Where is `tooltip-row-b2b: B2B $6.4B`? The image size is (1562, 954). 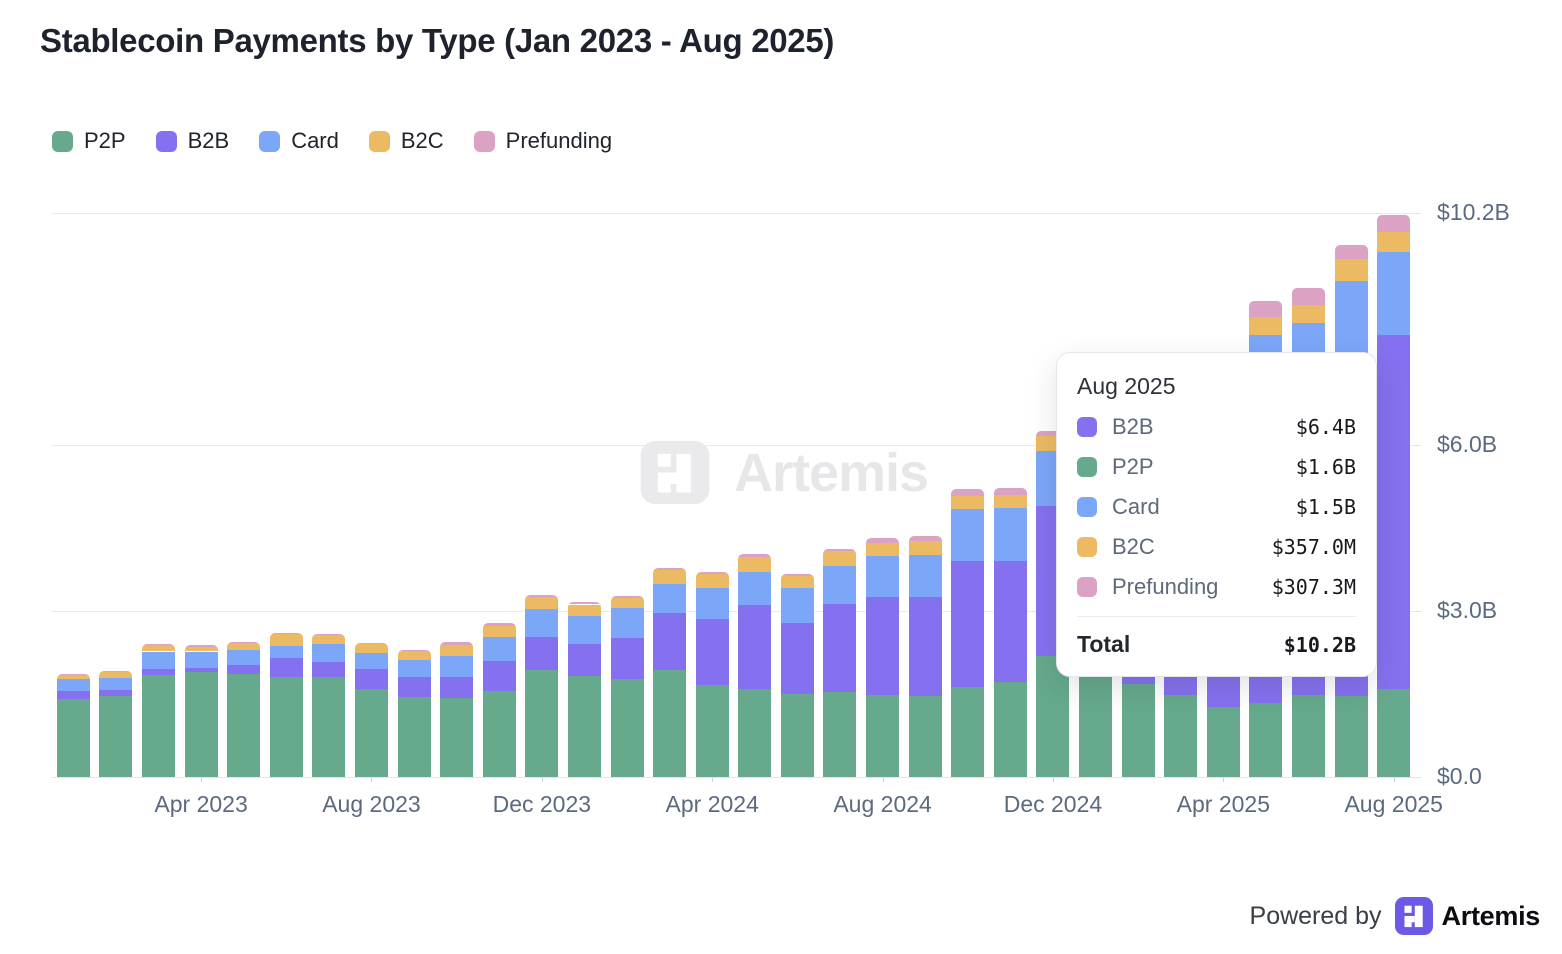
tooltip-row-b2b: B2B $6.4B is located at coordinates (1216, 427).